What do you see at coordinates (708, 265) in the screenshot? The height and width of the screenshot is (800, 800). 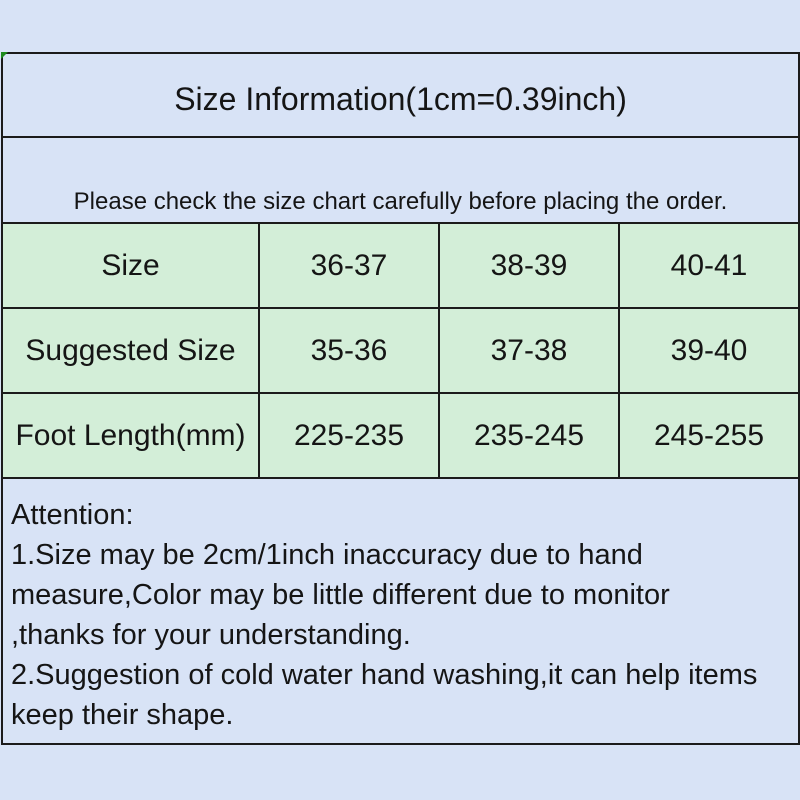 I see `size-value-cell: 40-41` at bounding box center [708, 265].